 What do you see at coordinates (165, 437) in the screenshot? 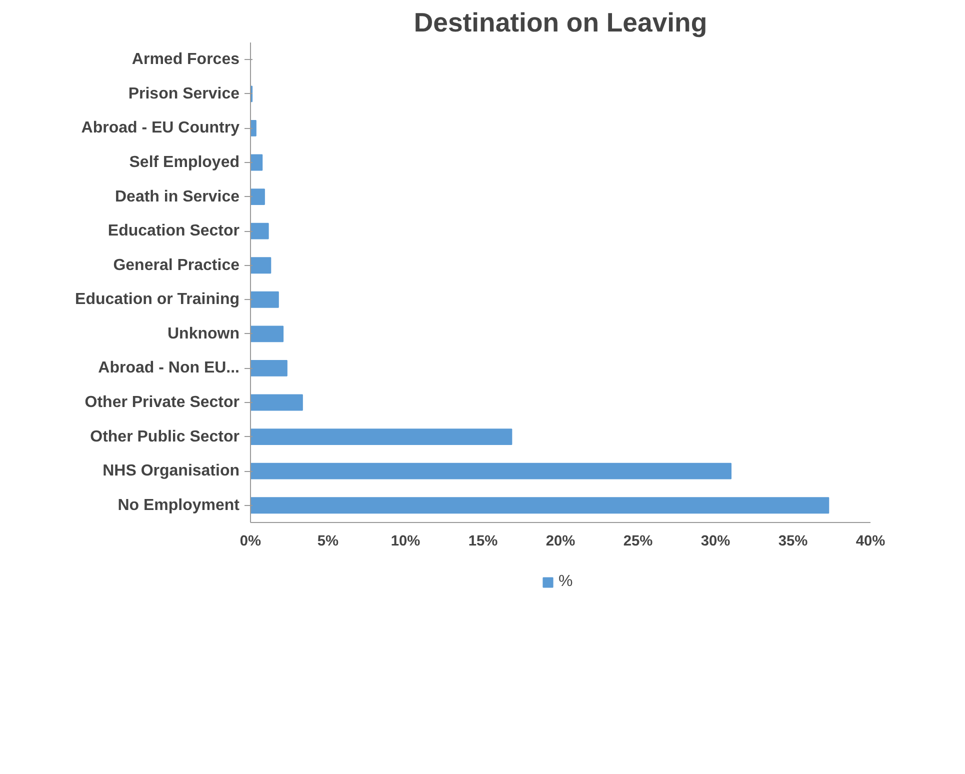
I see `y-tick-label: Other Public Sector` at bounding box center [165, 437].